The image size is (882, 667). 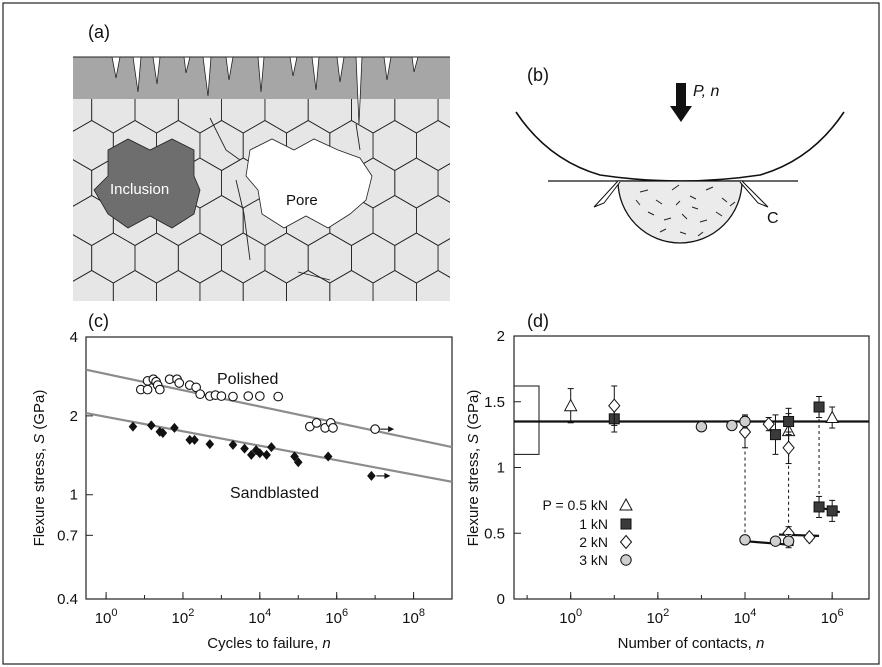 What do you see at coordinates (680, 154) in the screenshot?
I see `panel-b: (b) P, n C` at bounding box center [680, 154].